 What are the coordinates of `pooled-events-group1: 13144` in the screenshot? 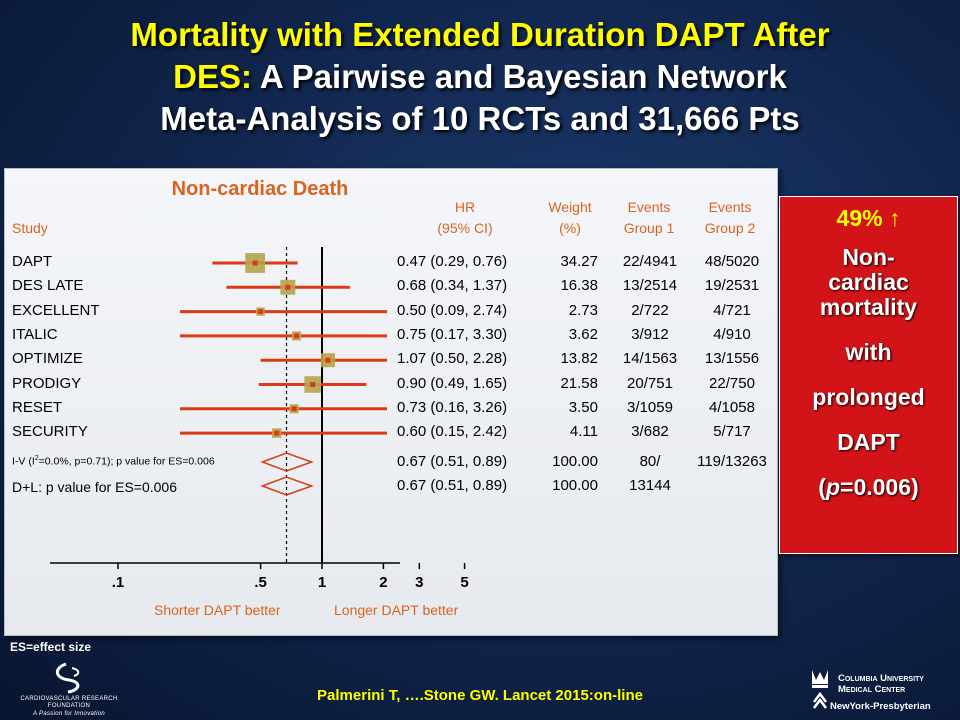 It's located at (650, 485).